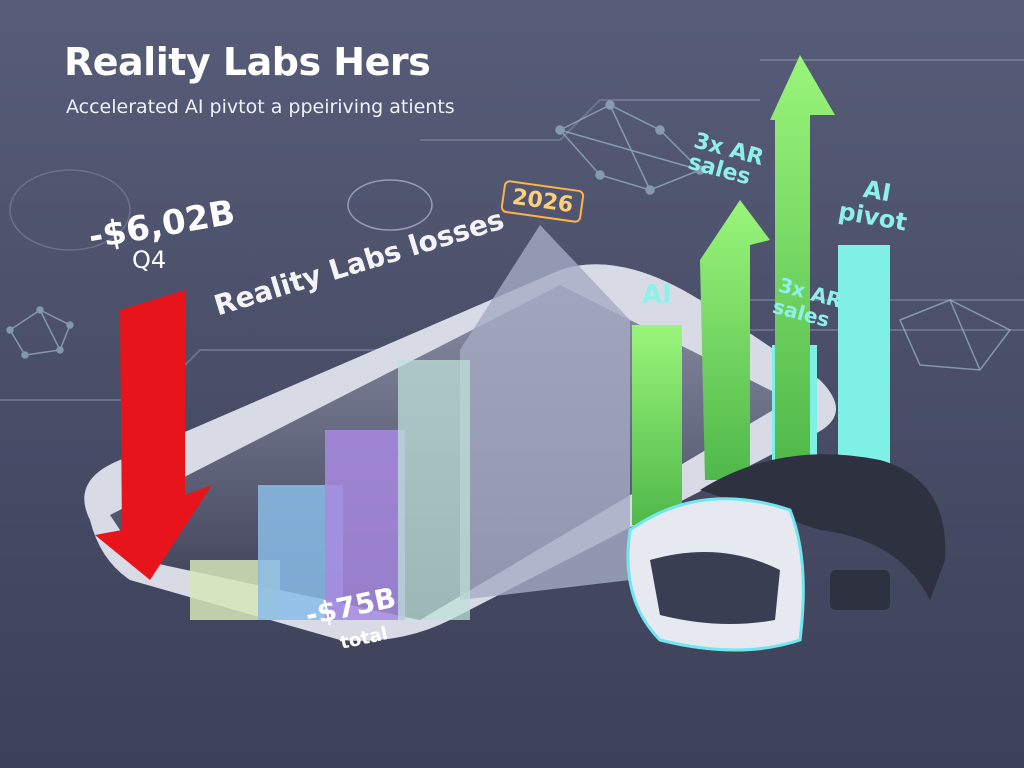  I want to click on peak, so click(545, 412).